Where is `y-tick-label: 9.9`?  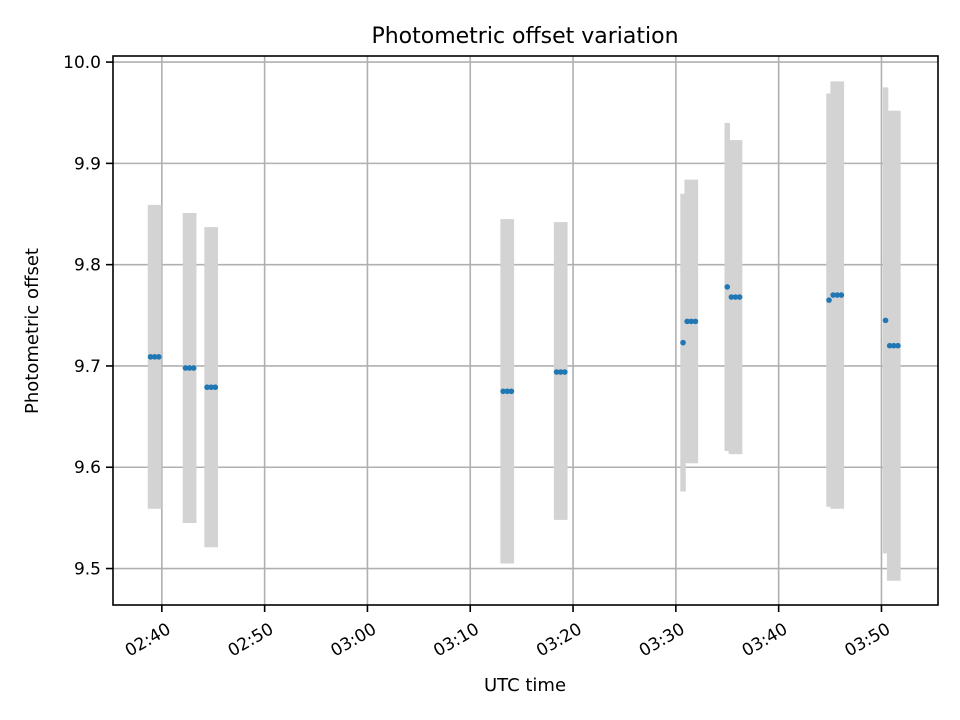 y-tick-label: 9.9 is located at coordinates (87, 164).